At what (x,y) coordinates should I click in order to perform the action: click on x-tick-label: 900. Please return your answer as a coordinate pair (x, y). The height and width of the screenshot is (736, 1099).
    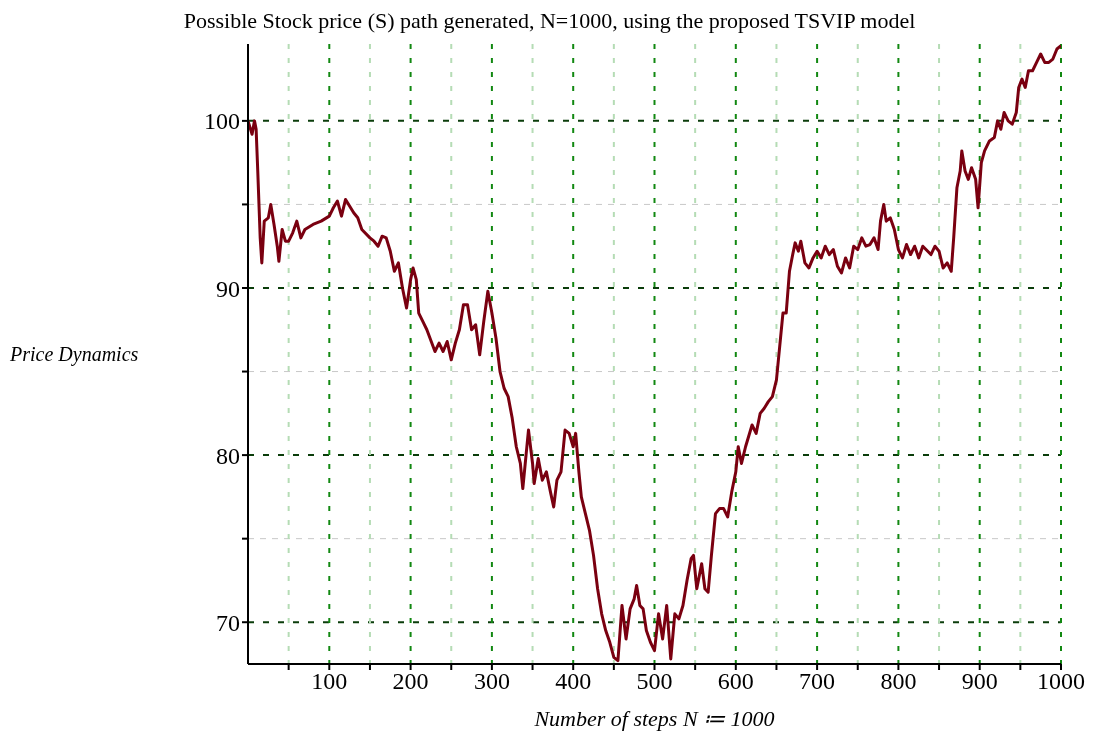
    Looking at the image, I should click on (979, 681).